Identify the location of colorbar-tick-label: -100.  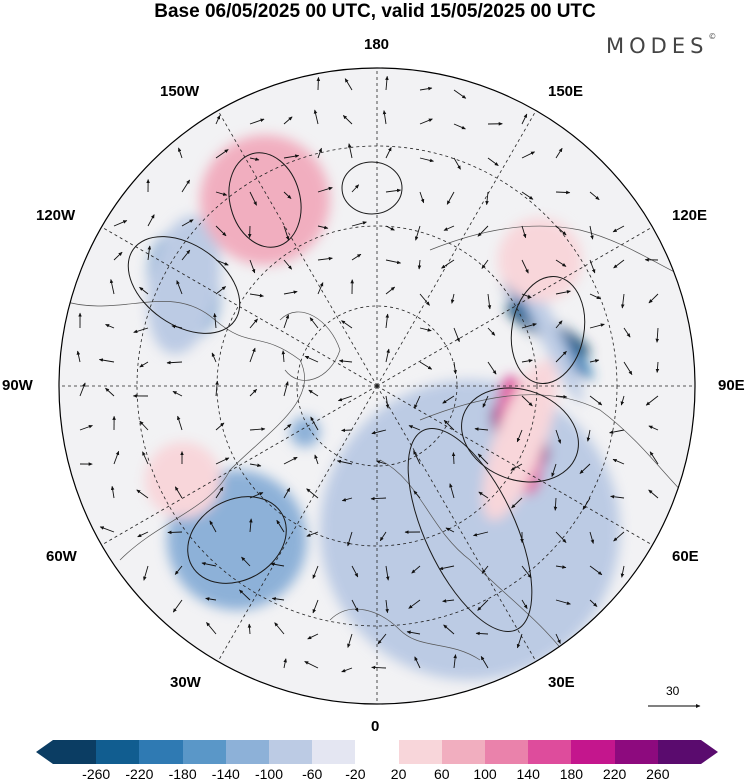
(269, 774).